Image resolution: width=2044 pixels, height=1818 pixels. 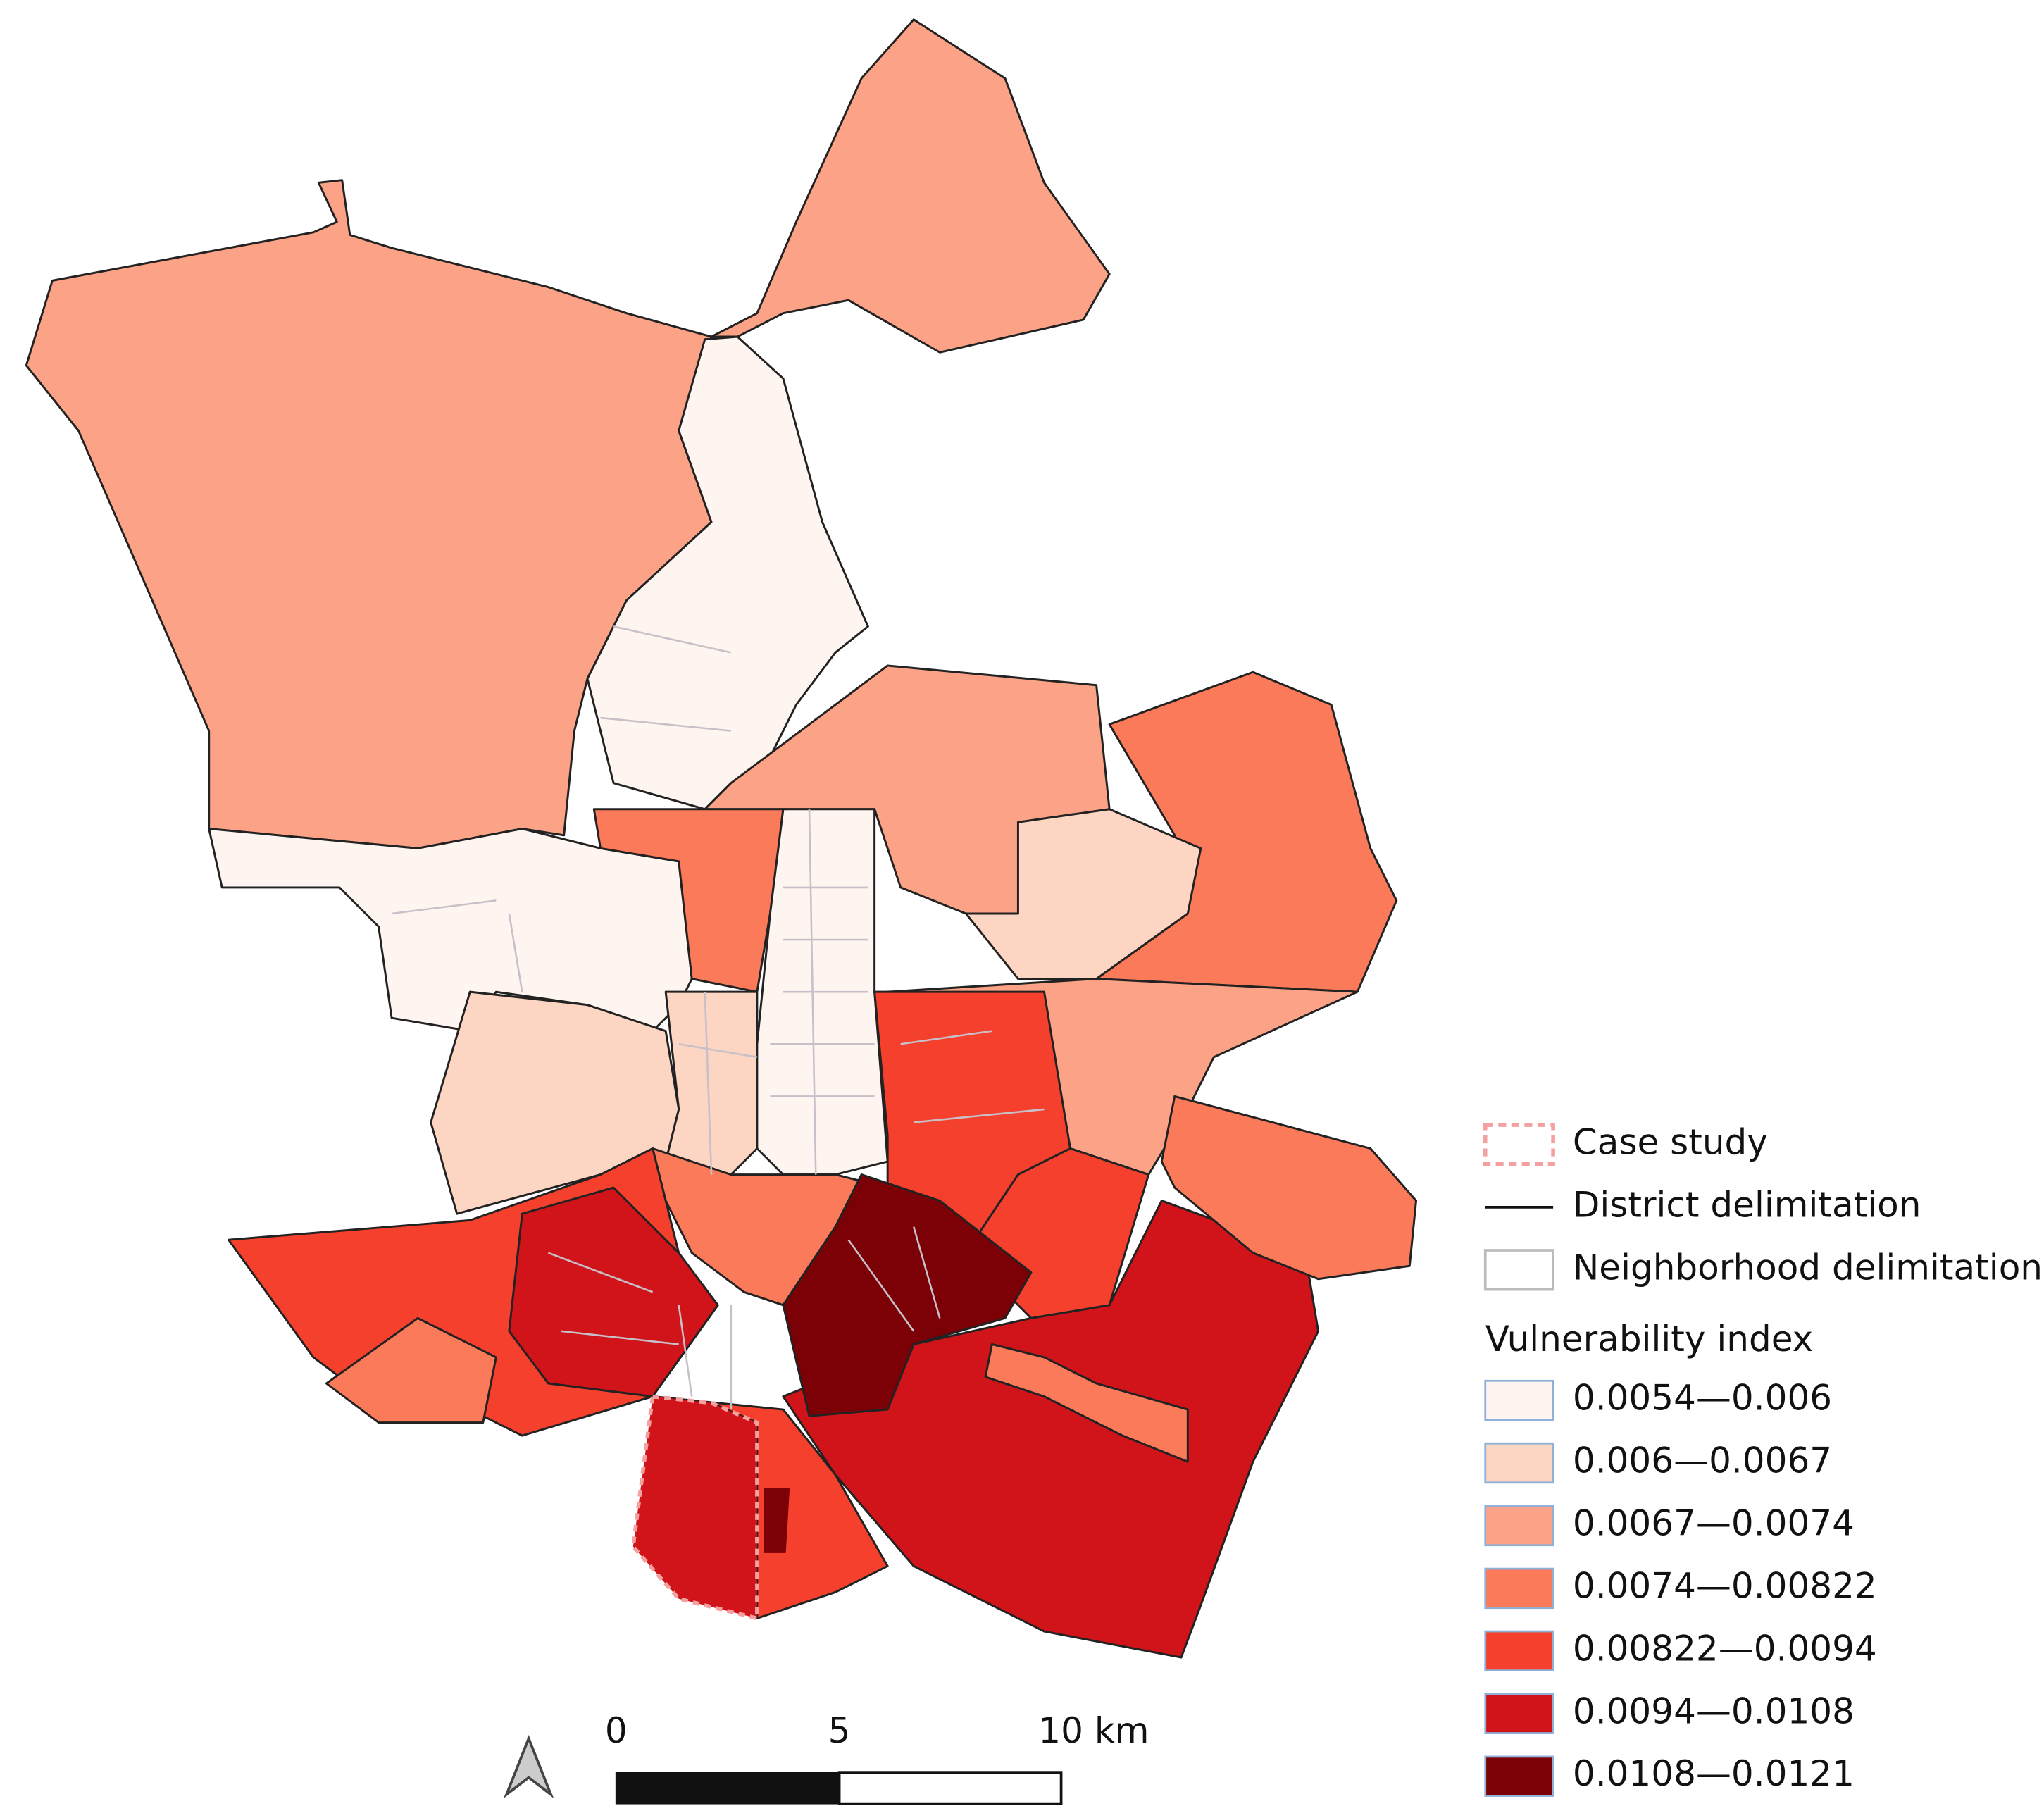 I want to click on scale-label: 5, so click(x=839, y=1730).